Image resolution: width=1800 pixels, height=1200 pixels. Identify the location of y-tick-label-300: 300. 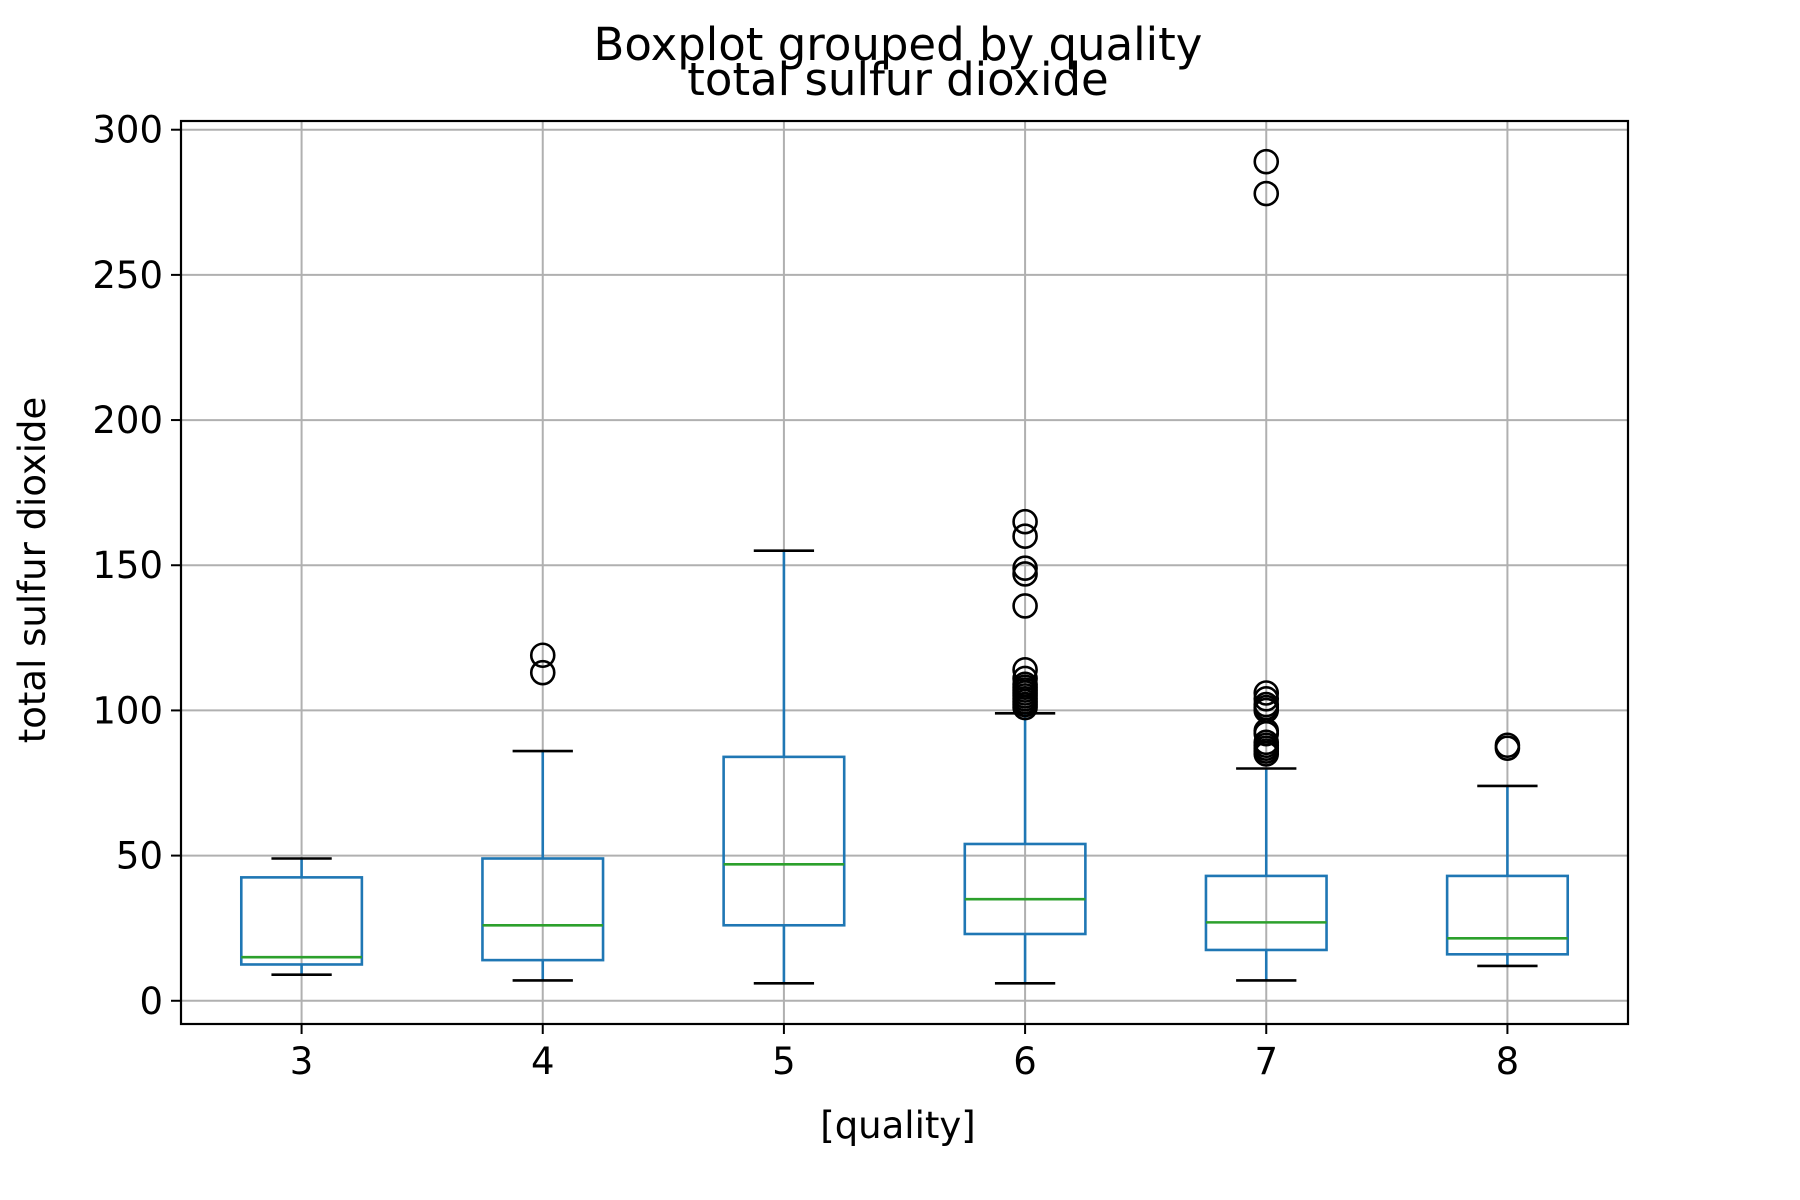
(127, 130).